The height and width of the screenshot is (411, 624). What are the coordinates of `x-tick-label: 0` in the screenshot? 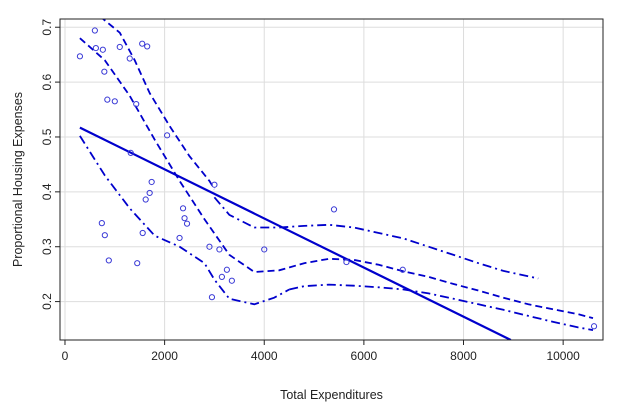 It's located at (65, 356).